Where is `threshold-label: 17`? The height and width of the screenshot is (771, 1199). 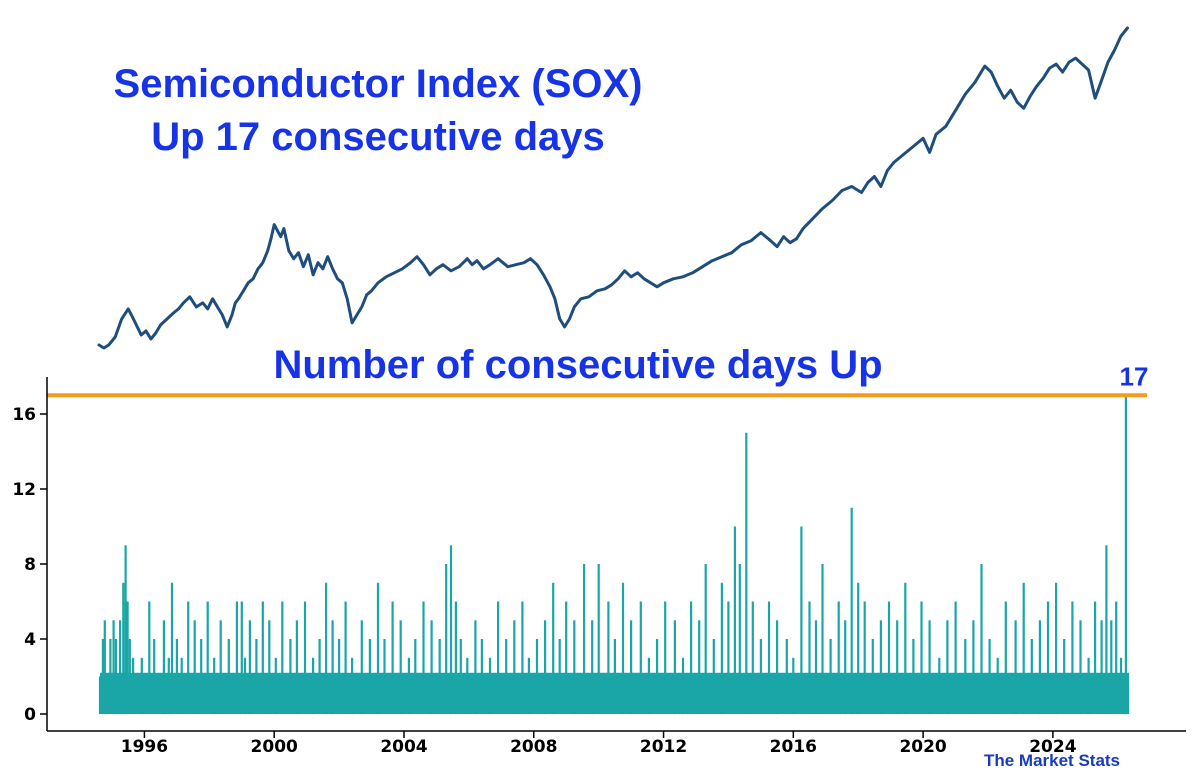 threshold-label: 17 is located at coordinates (1134, 376).